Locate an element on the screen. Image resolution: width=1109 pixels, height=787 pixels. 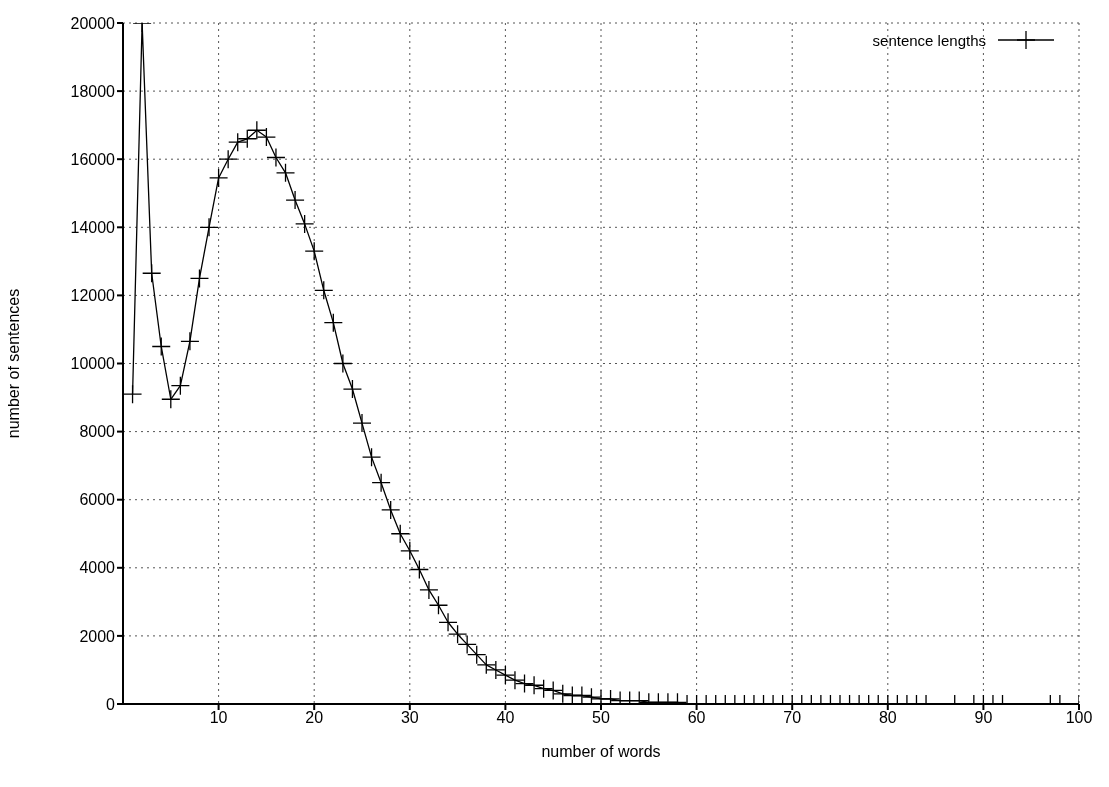
x-tick-label: 70 is located at coordinates (792, 718).